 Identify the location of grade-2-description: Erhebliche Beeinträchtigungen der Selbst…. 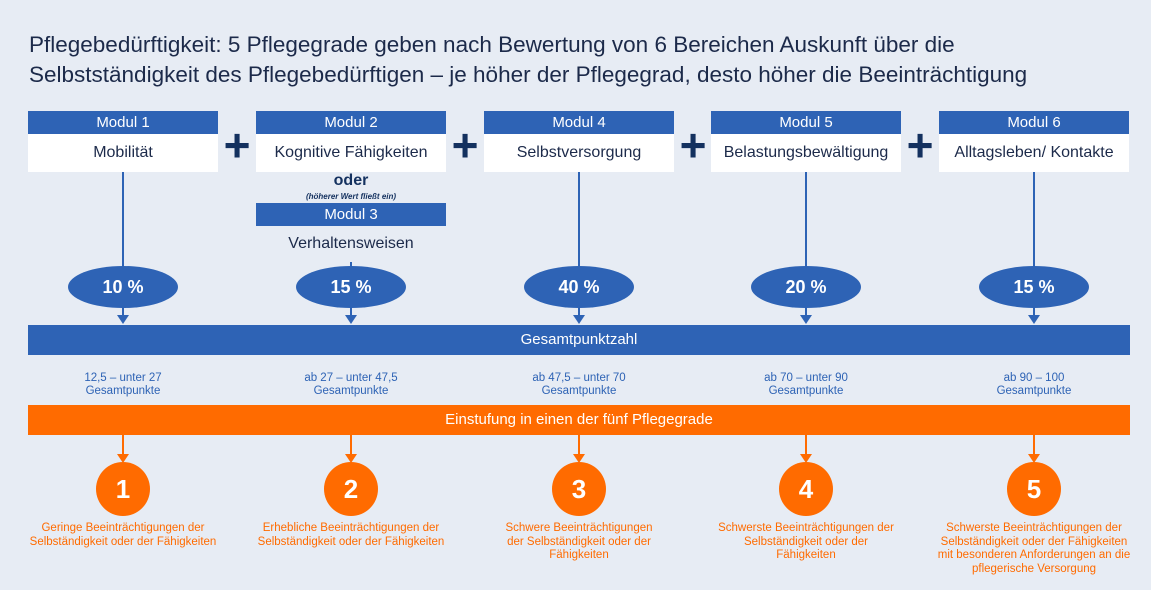
(351, 535).